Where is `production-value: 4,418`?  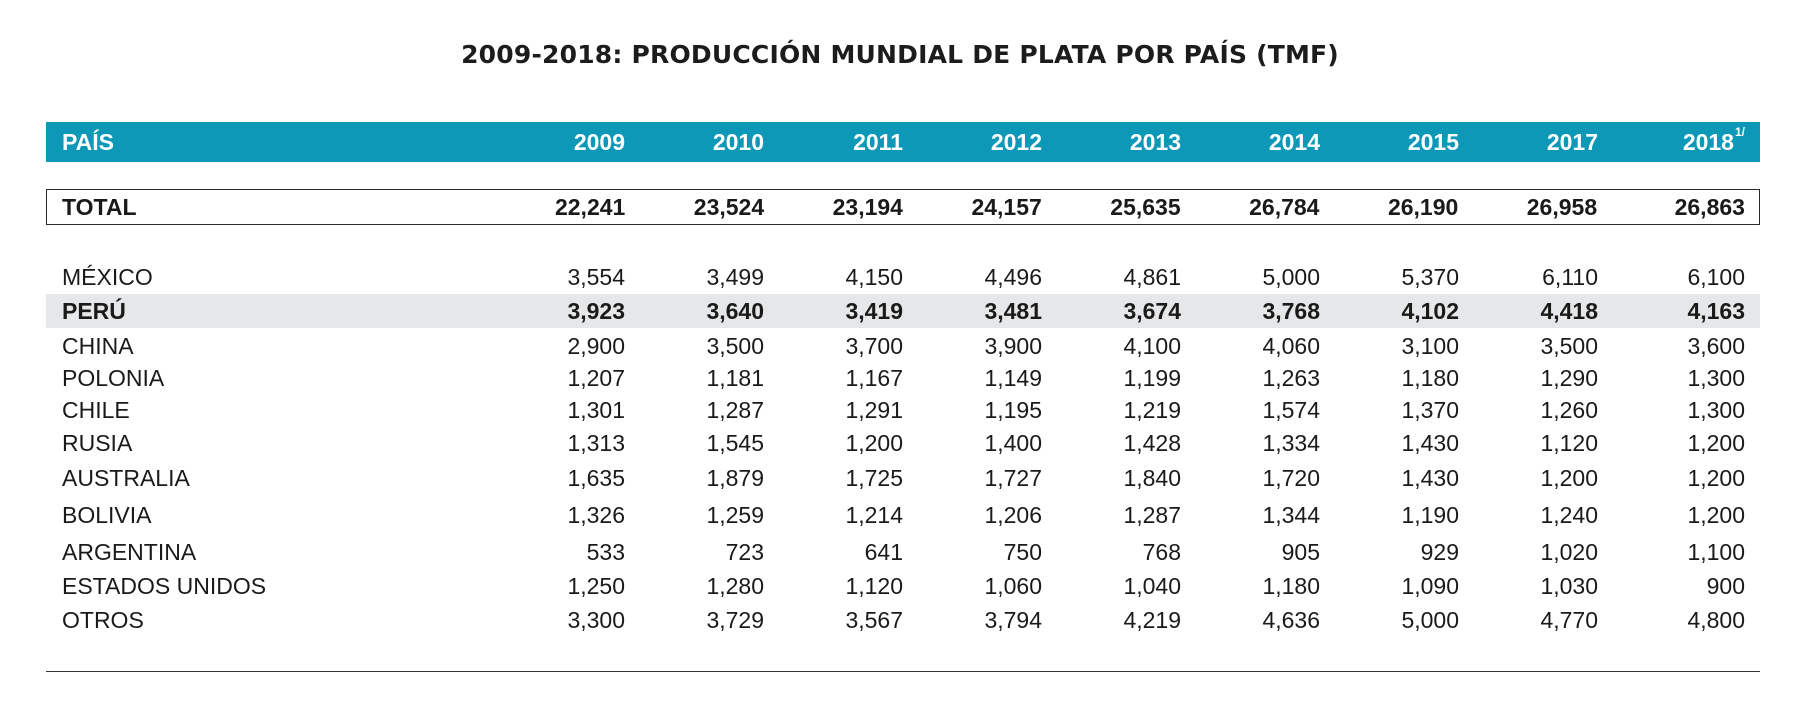
production-value: 4,418 is located at coordinates (1569, 310).